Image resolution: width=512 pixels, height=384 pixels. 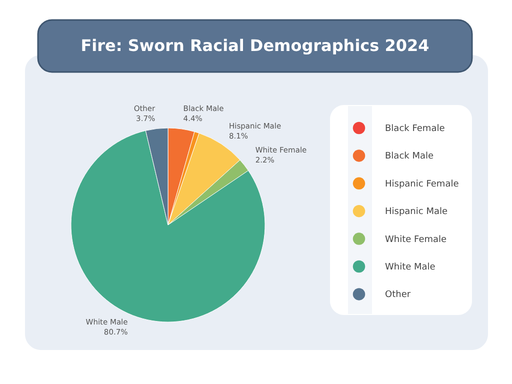 What do you see at coordinates (416, 212) in the screenshot?
I see `legend-label: Hispanic Male` at bounding box center [416, 212].